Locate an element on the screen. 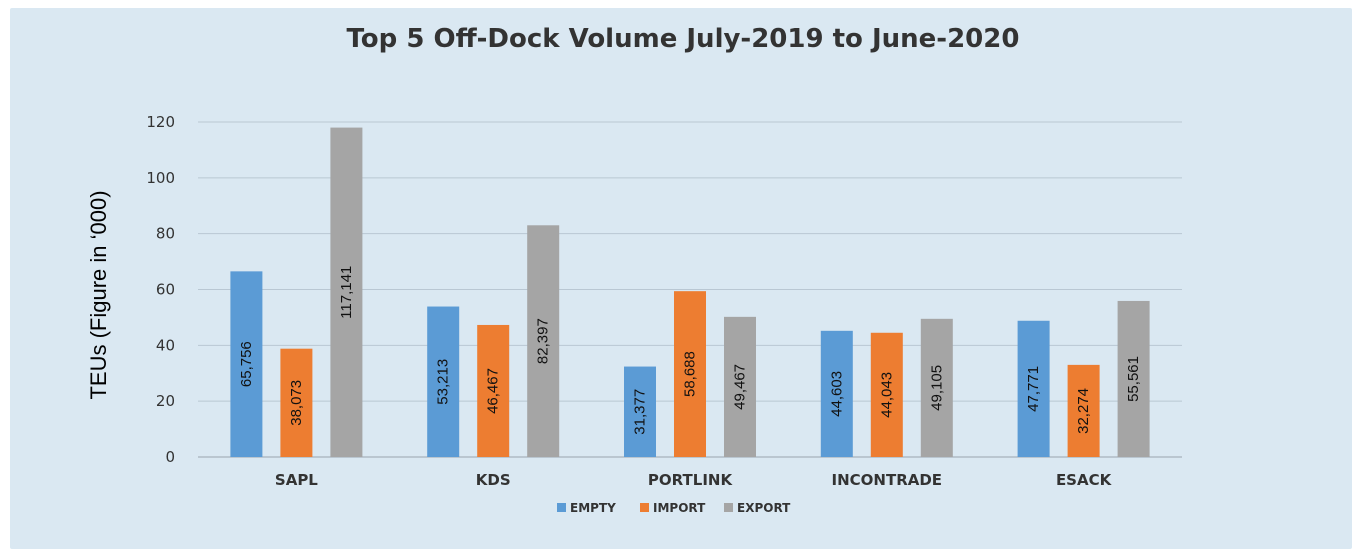  x-category-label: ESACK is located at coordinates (1084, 480).